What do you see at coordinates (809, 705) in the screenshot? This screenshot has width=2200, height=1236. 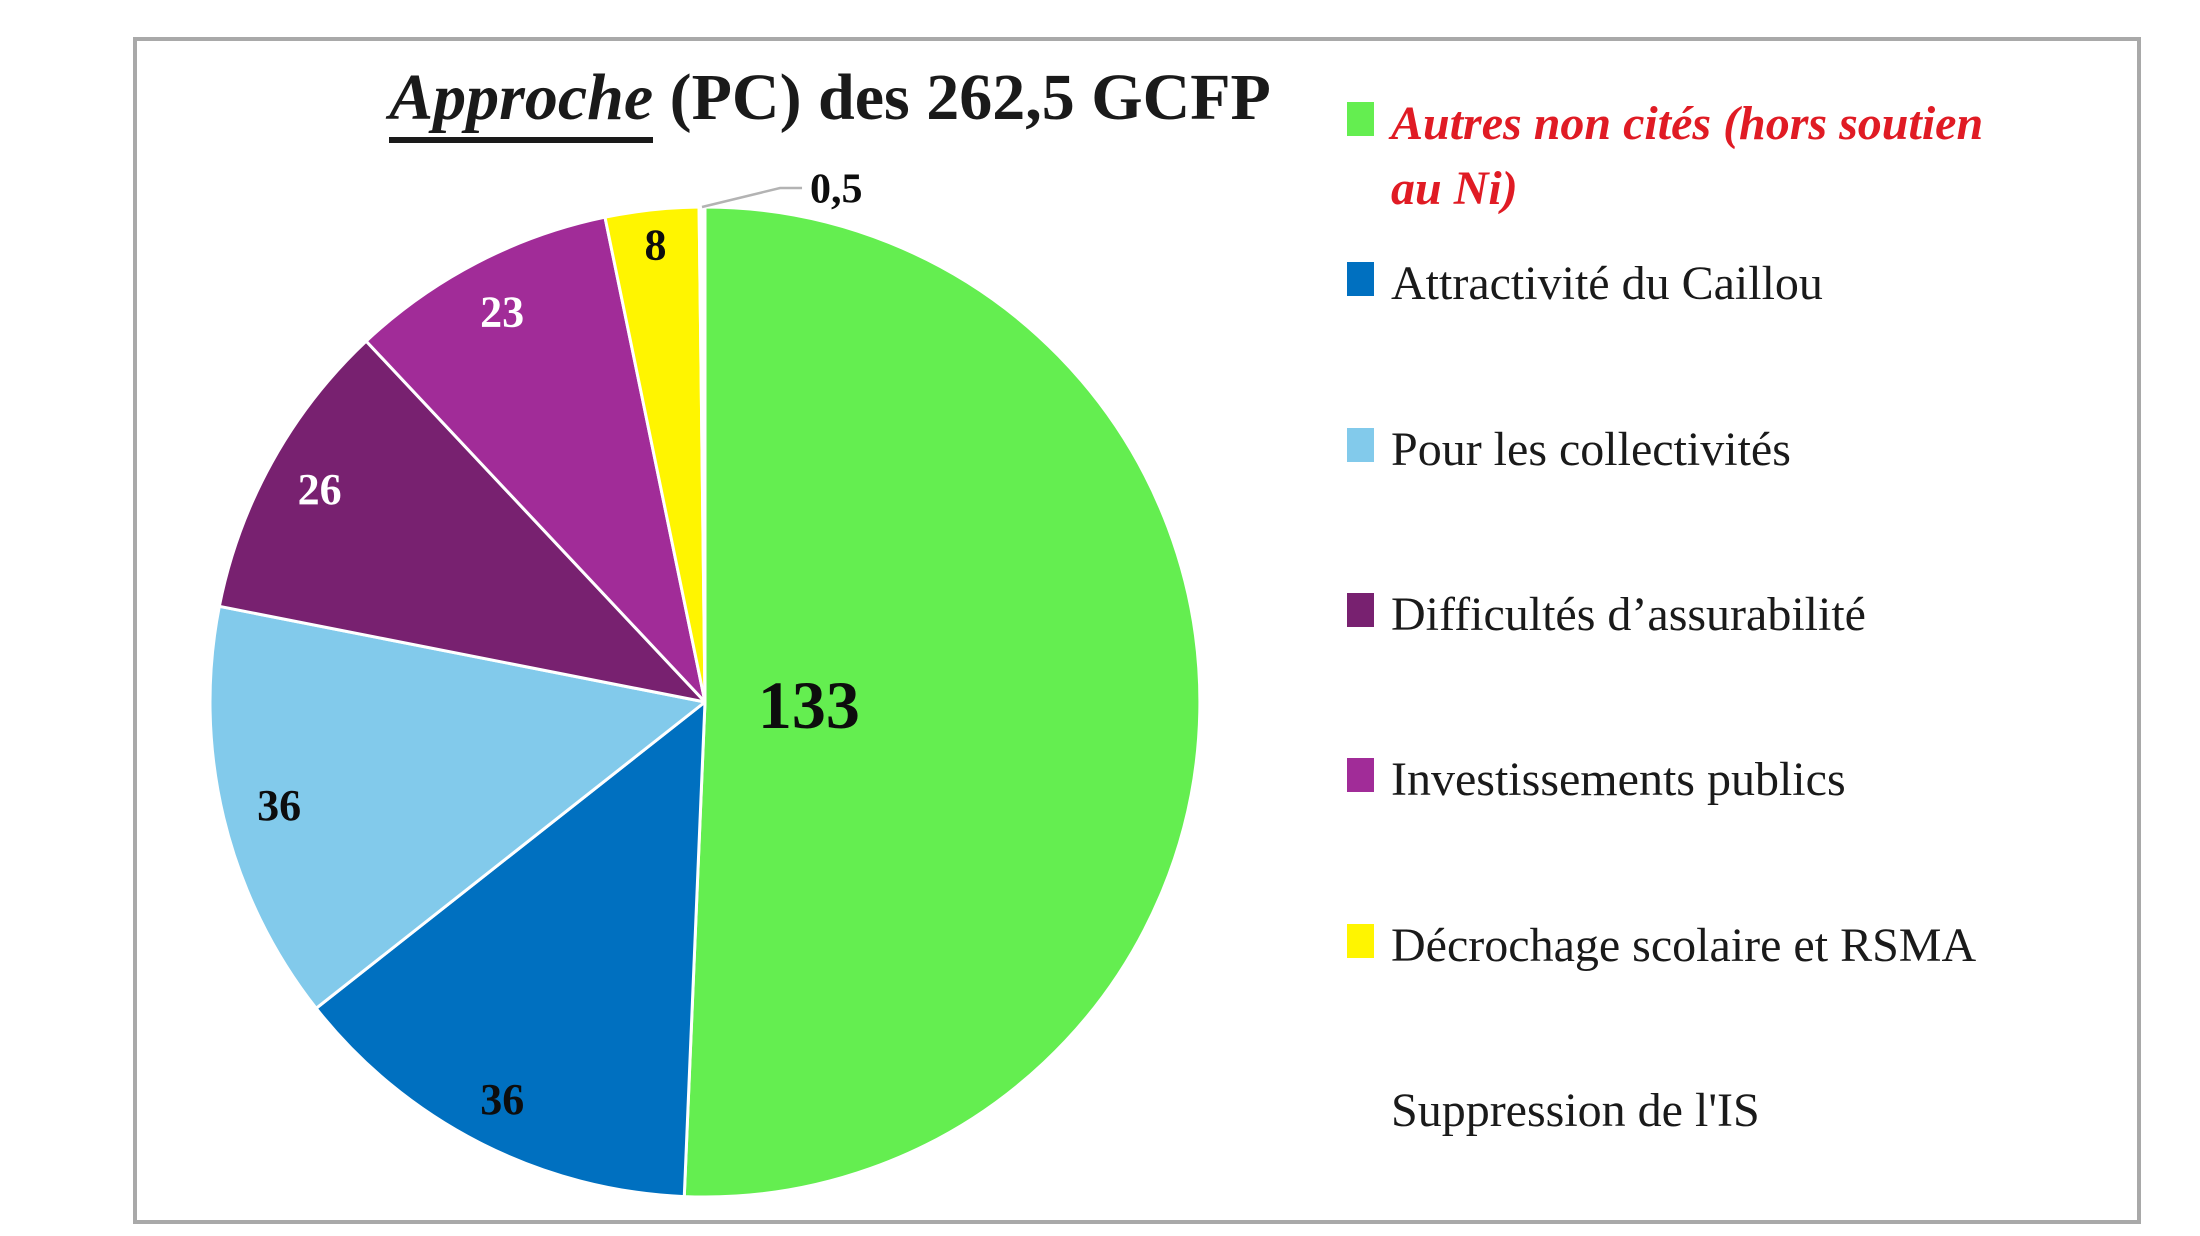 I see `slice-value-label-0: 133` at bounding box center [809, 705].